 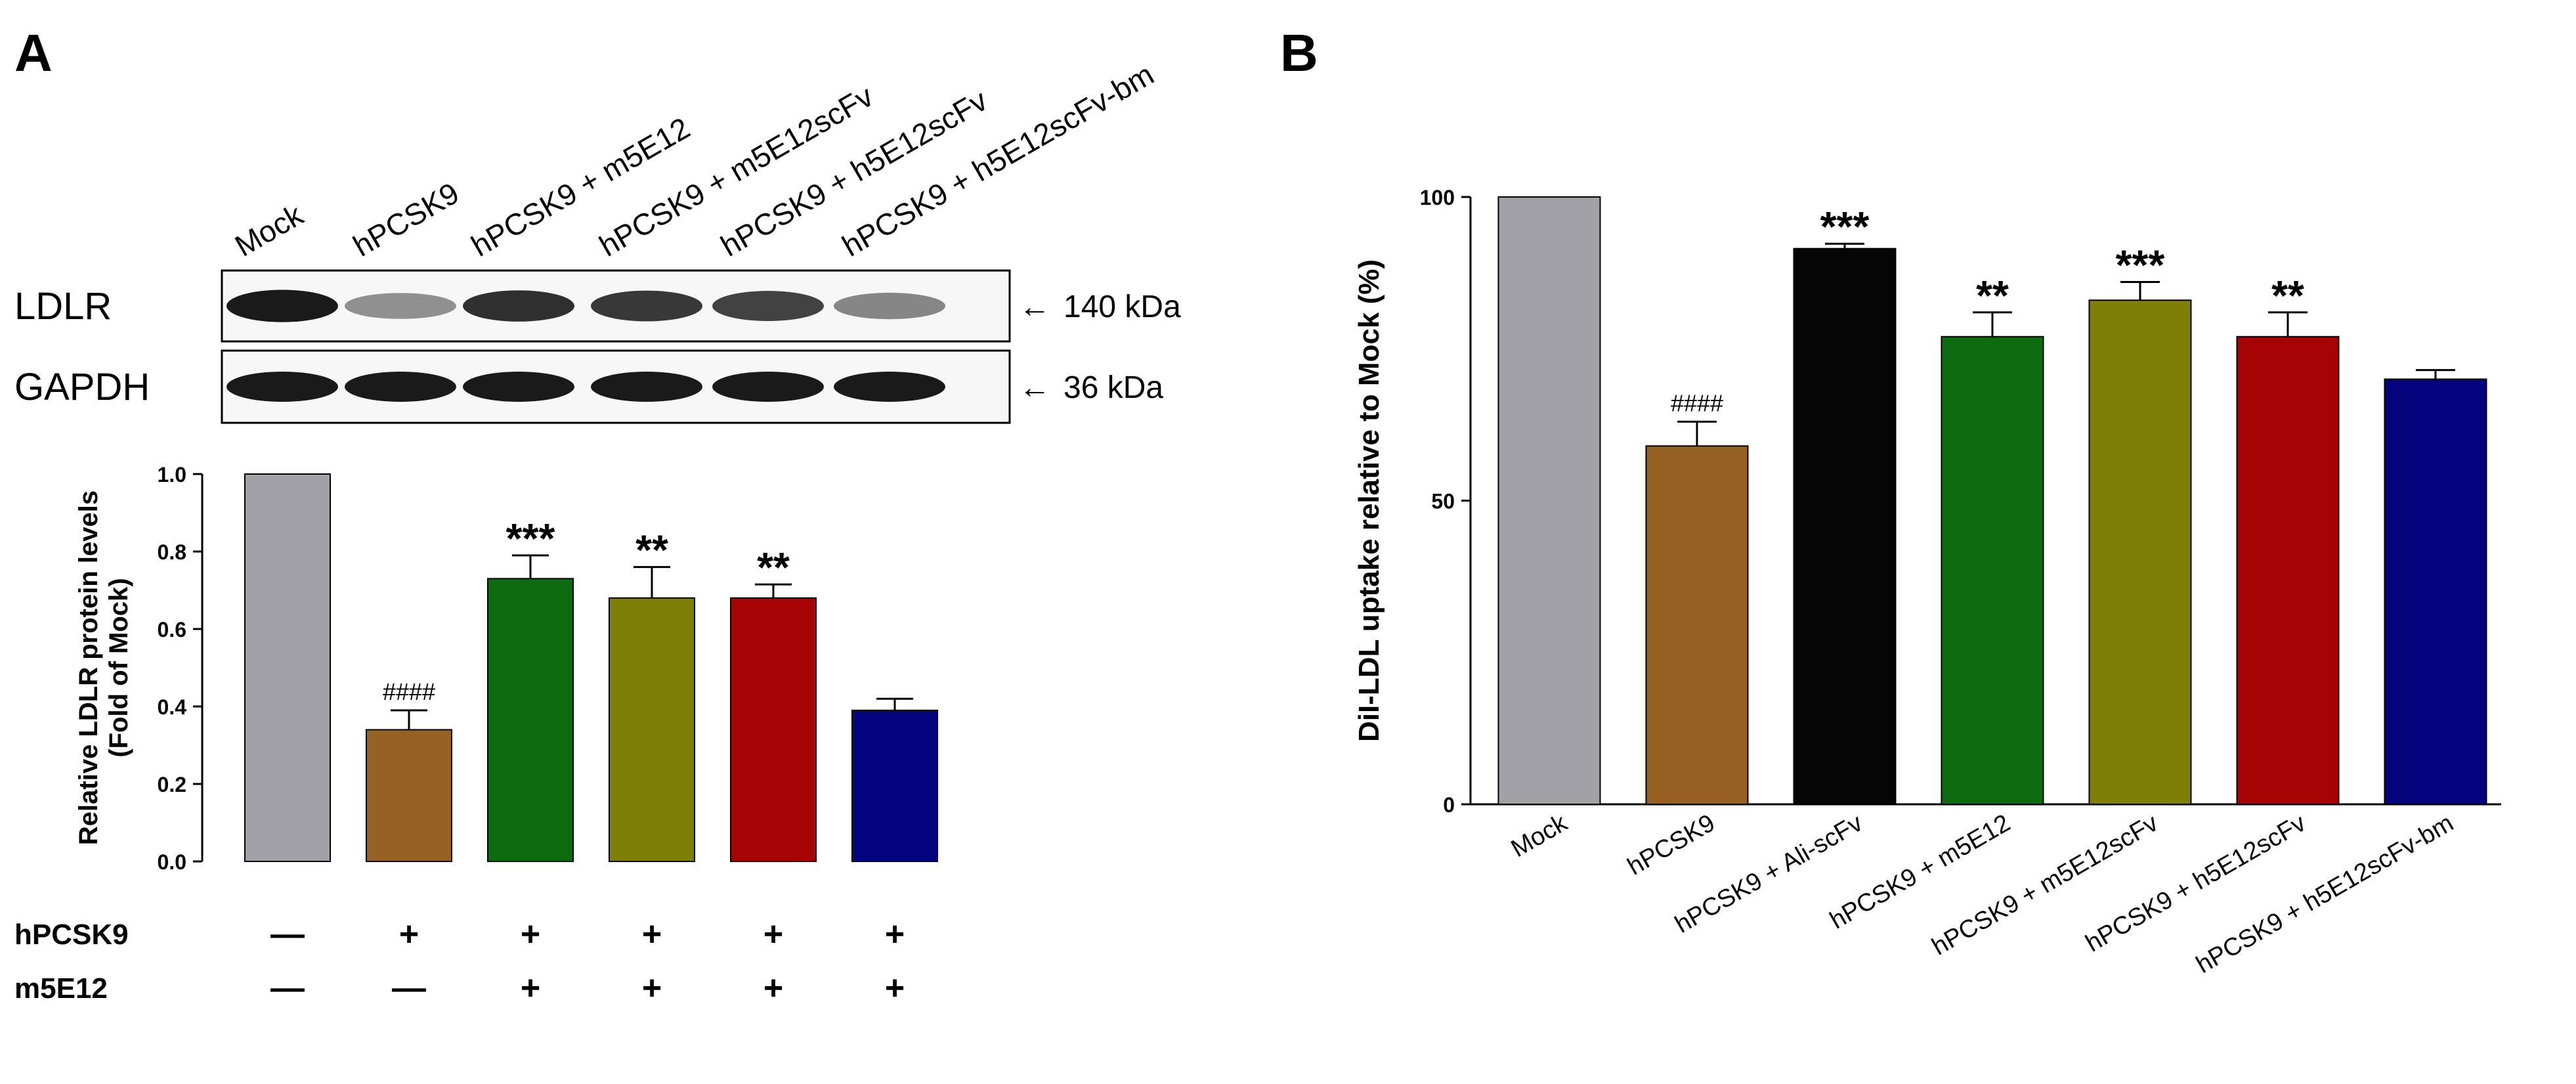 What do you see at coordinates (172, 785) in the screenshot?
I see `y-tick-label: 0.2` at bounding box center [172, 785].